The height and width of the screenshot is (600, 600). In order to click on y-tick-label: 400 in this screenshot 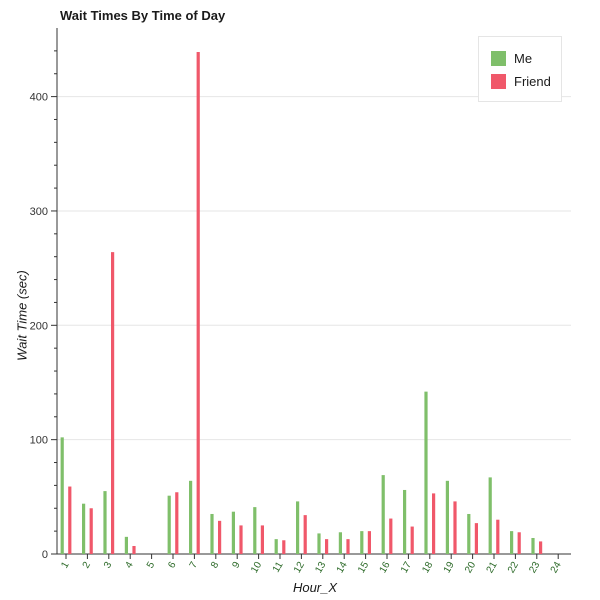, I will do `click(39, 98)`.